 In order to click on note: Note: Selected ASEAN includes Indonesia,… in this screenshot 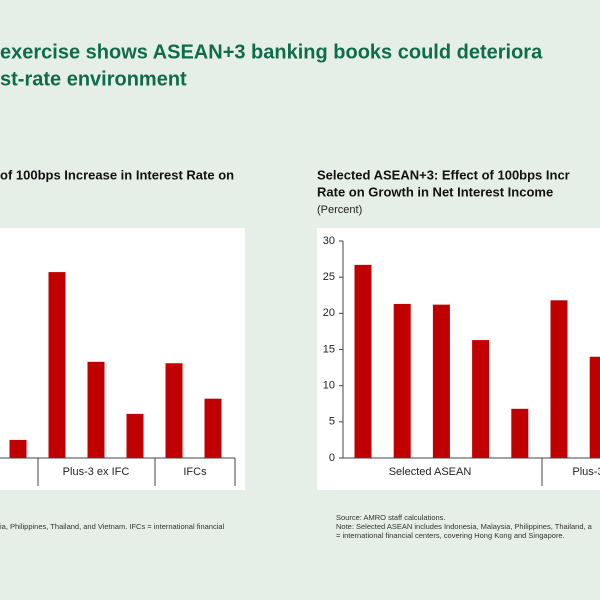, I will do `click(464, 526)`.